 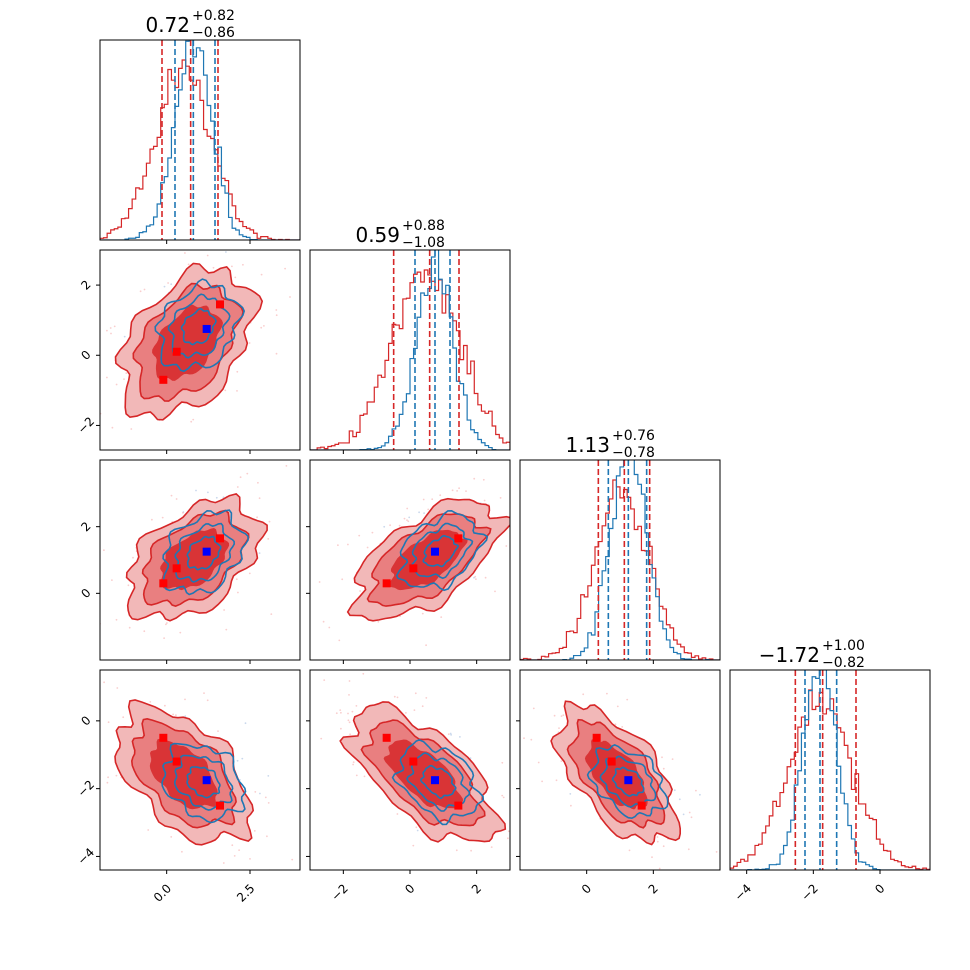 What do you see at coordinates (377, 235) in the screenshot?
I see `title-value: 0.59` at bounding box center [377, 235].